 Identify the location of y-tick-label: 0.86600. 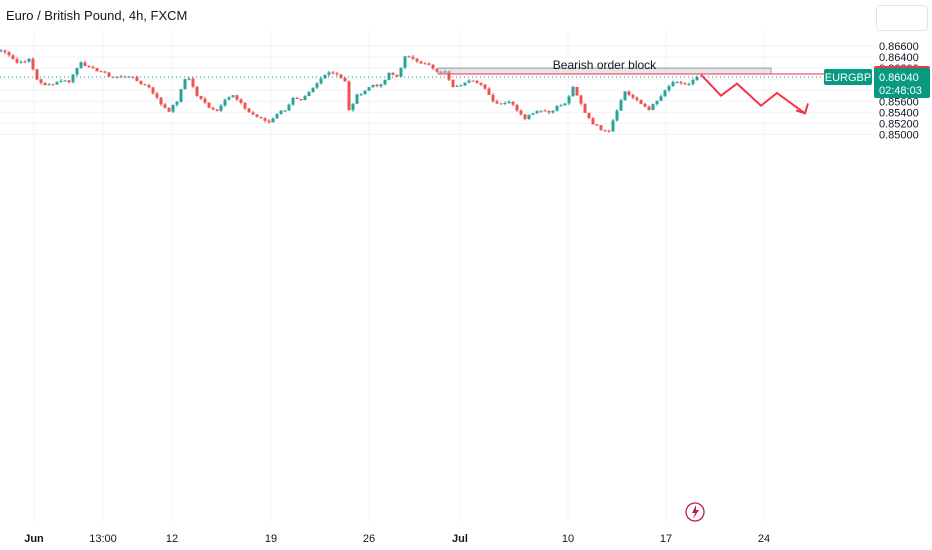
(899, 47).